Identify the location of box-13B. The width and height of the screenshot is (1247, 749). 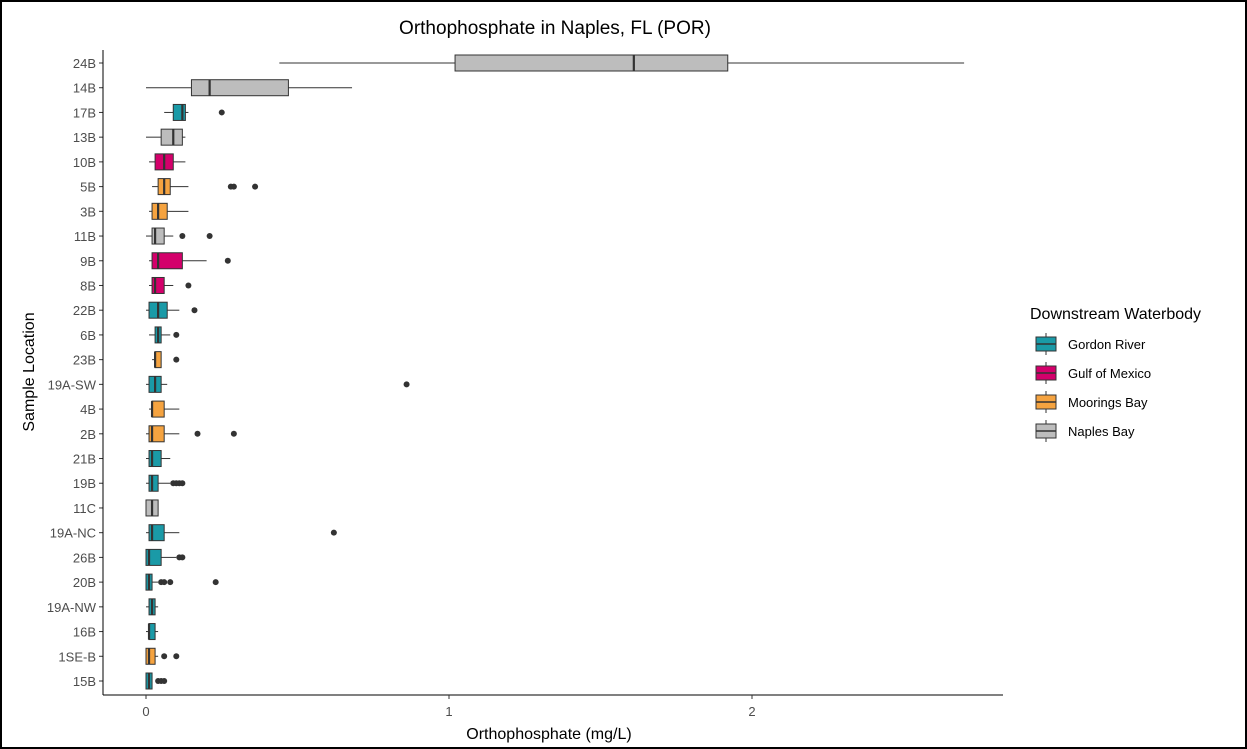
(166, 137).